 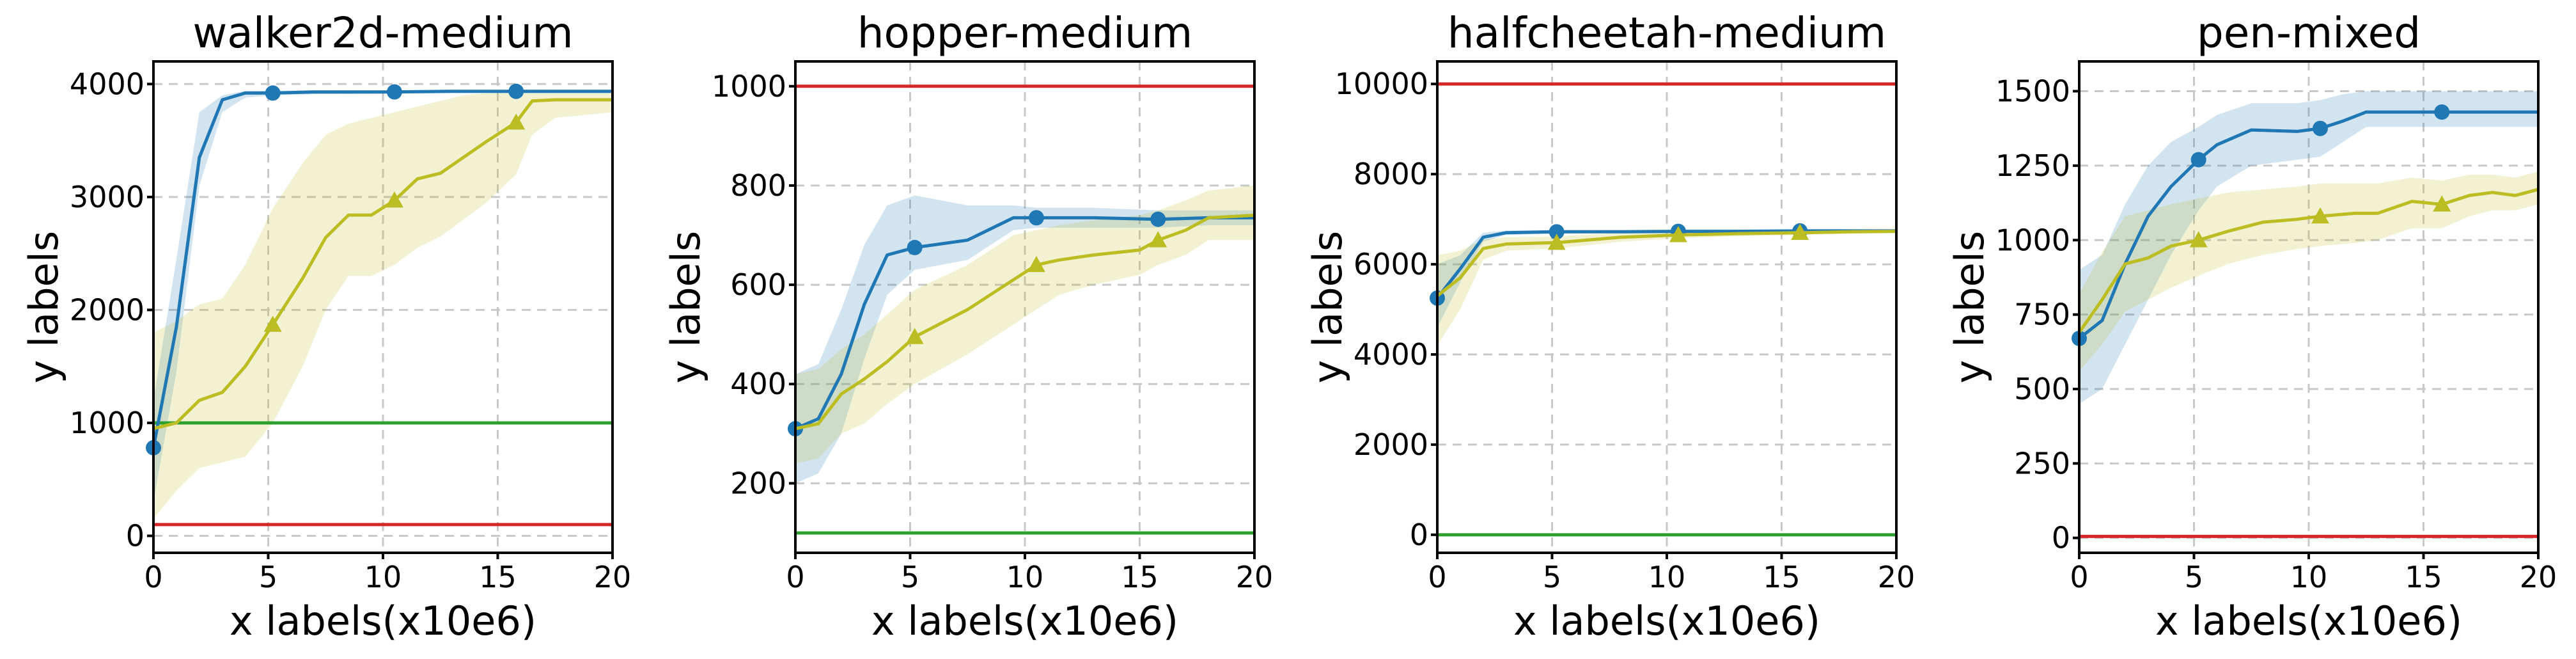 What do you see at coordinates (1391, 174) in the screenshot?
I see `y-tick-label: 8000` at bounding box center [1391, 174].